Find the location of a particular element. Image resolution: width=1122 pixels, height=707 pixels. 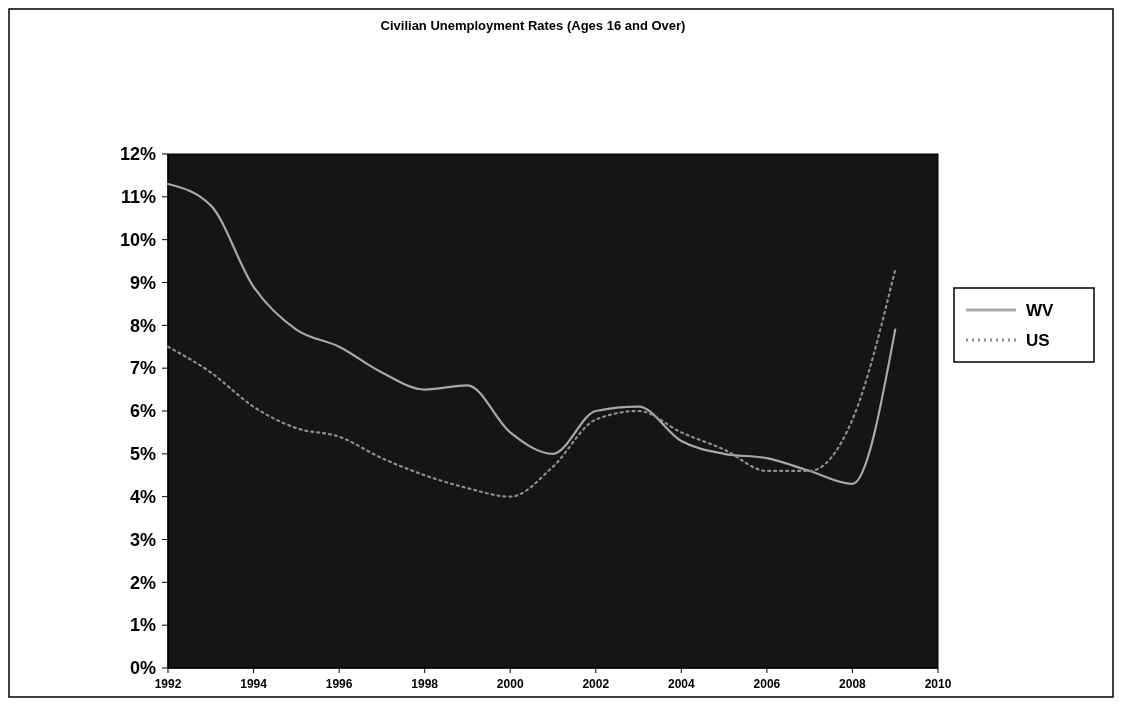

y-tick-label: 12% is located at coordinates (137, 154).